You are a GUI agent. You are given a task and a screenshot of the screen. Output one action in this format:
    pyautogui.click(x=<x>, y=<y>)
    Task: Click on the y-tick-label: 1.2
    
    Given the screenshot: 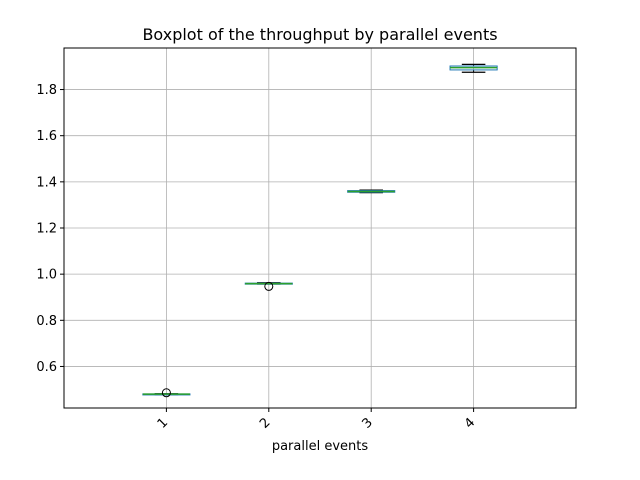 What is the action you would take?
    pyautogui.click(x=46, y=229)
    